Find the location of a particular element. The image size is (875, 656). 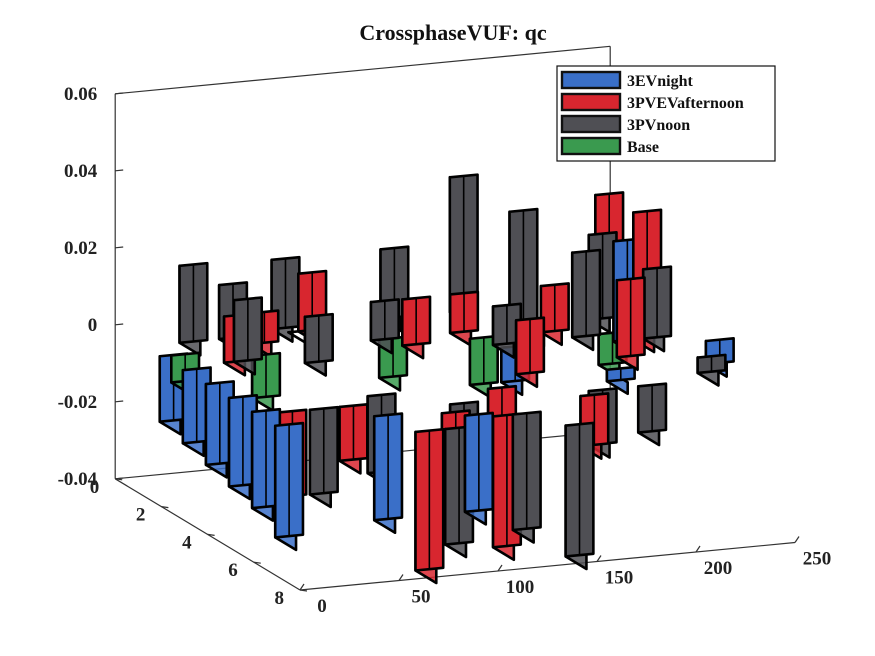

x-tick-label: 50 is located at coordinates (421, 597).